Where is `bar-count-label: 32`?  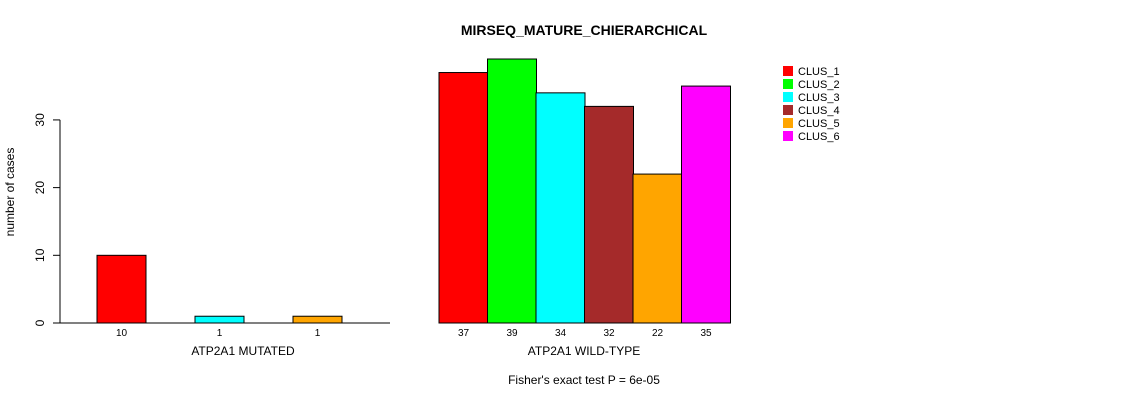 bar-count-label: 32 is located at coordinates (609, 333).